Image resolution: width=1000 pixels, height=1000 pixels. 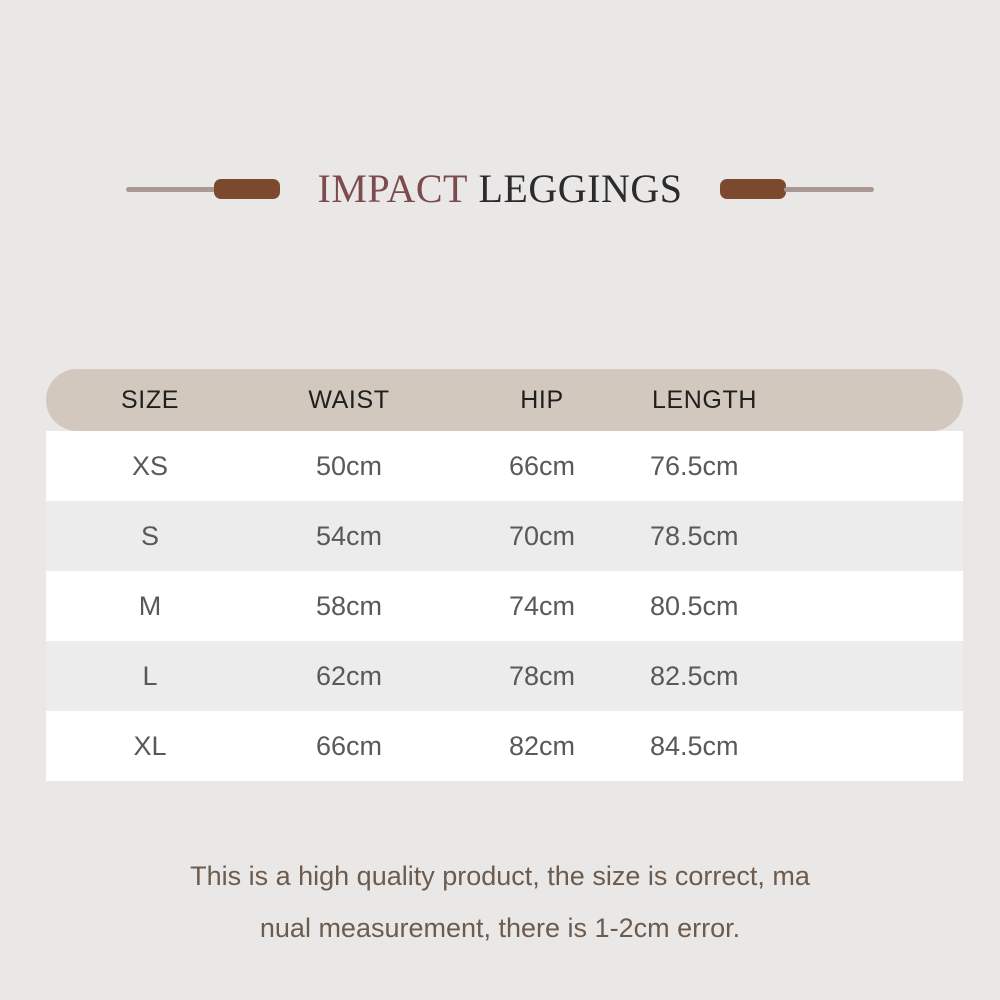 I want to click on disclaimer-line-2: nual measurement, there is 1-2cm error., so click(x=500, y=928).